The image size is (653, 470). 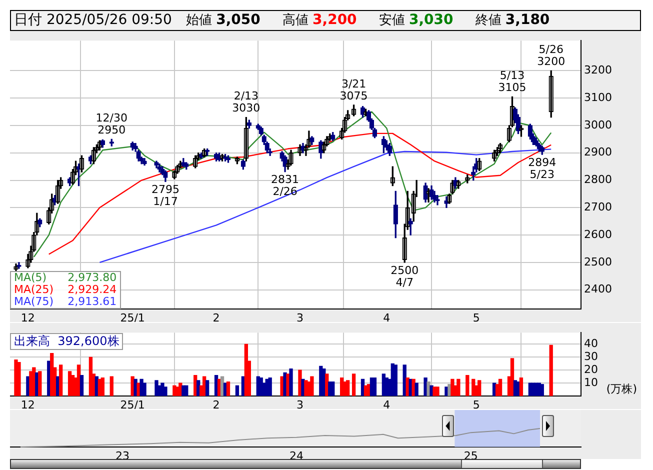 What do you see at coordinates (542, 168) in the screenshot?
I see `annotation: 2894 5/23` at bounding box center [542, 168].